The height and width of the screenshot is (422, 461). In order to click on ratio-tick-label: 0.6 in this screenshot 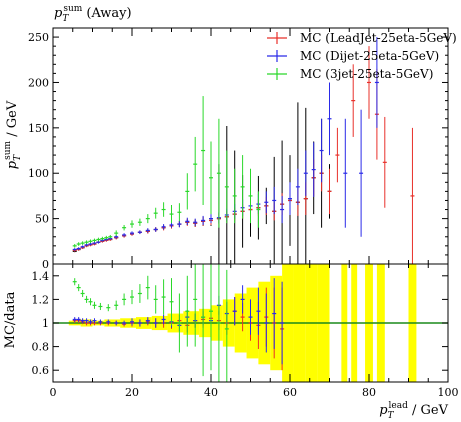, I will do `click(41, 370)`.